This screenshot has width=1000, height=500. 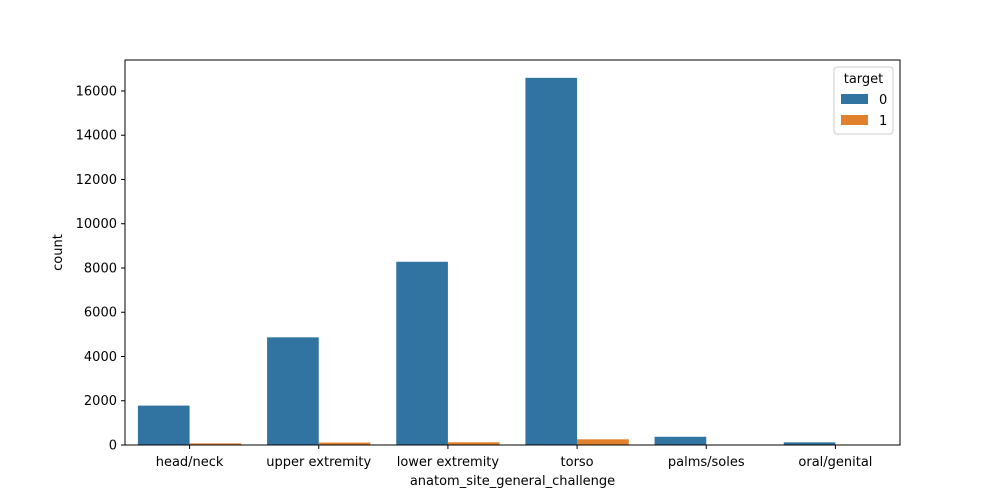 What do you see at coordinates (512, 481) in the screenshot?
I see `x-axis-label: anatom_site_general_challenge` at bounding box center [512, 481].